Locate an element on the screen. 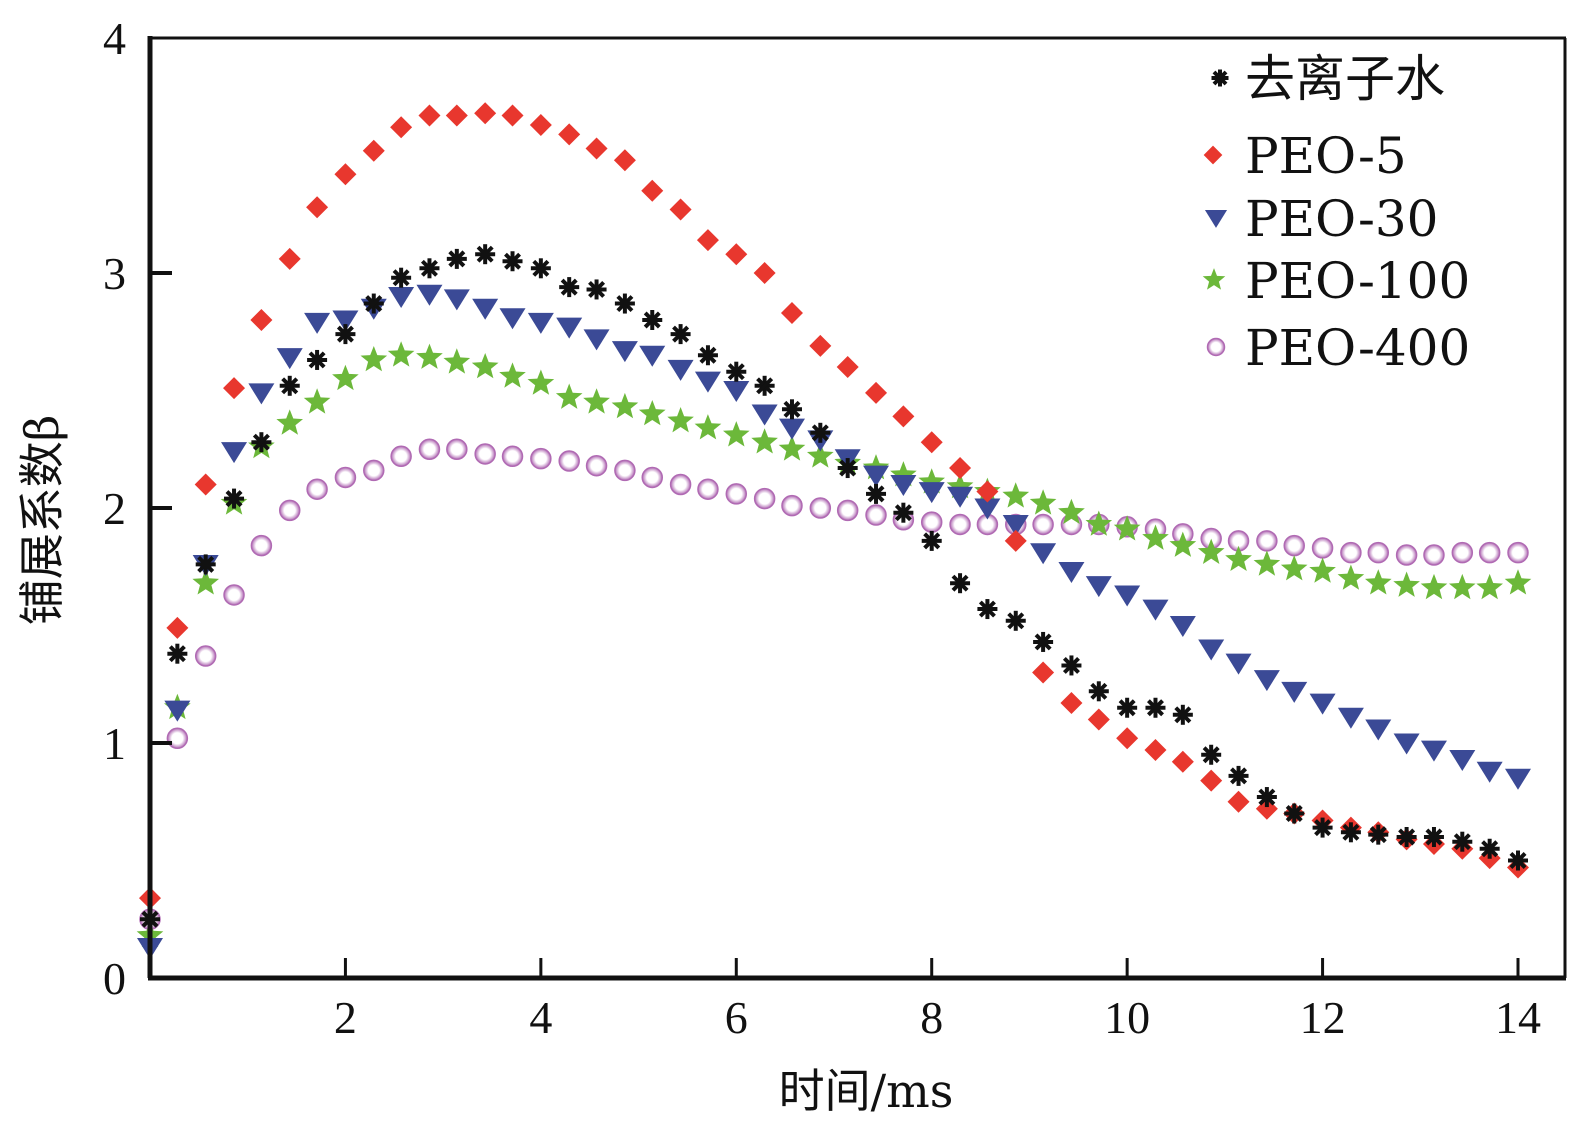 Image resolution: width=1585 pixels, height=1139 pixels. legend-item: PEO-100 is located at coordinates (1336, 281).